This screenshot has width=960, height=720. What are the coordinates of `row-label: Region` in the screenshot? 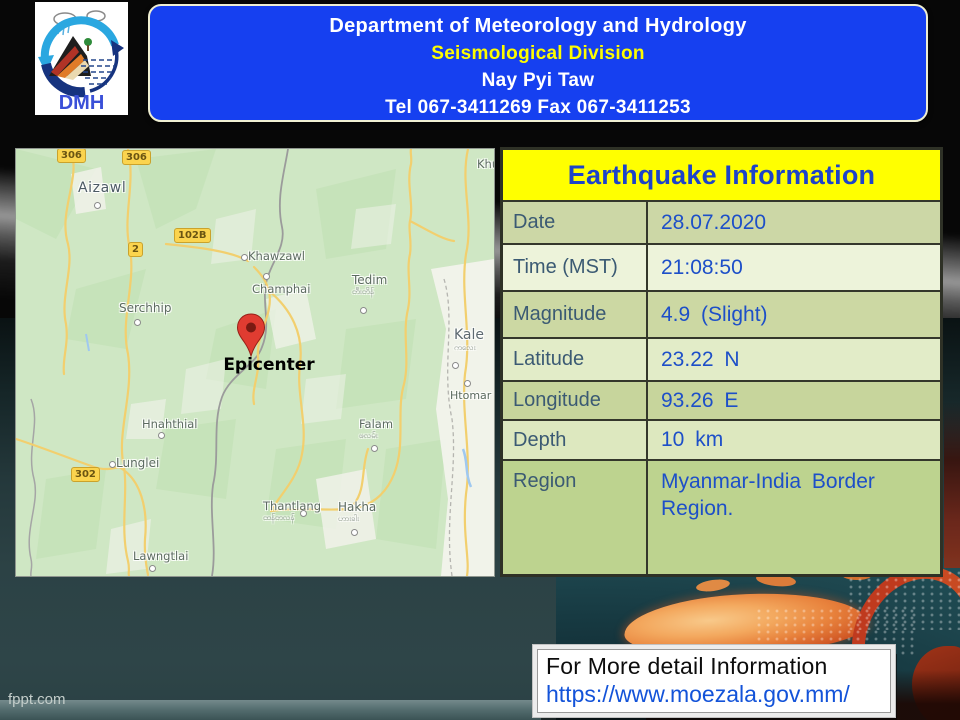 It's located at (575, 517).